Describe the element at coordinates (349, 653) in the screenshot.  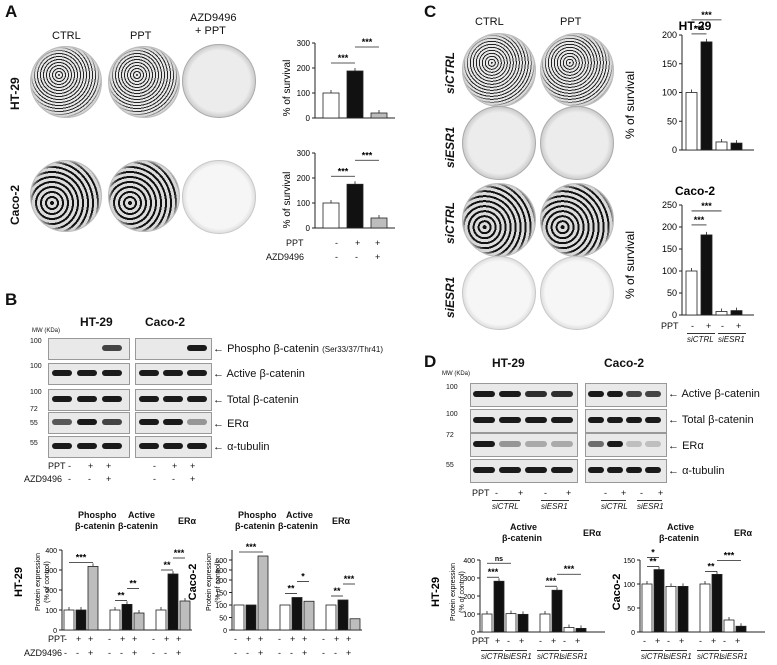
I see `b-chart-azd-sign: +` at that location.